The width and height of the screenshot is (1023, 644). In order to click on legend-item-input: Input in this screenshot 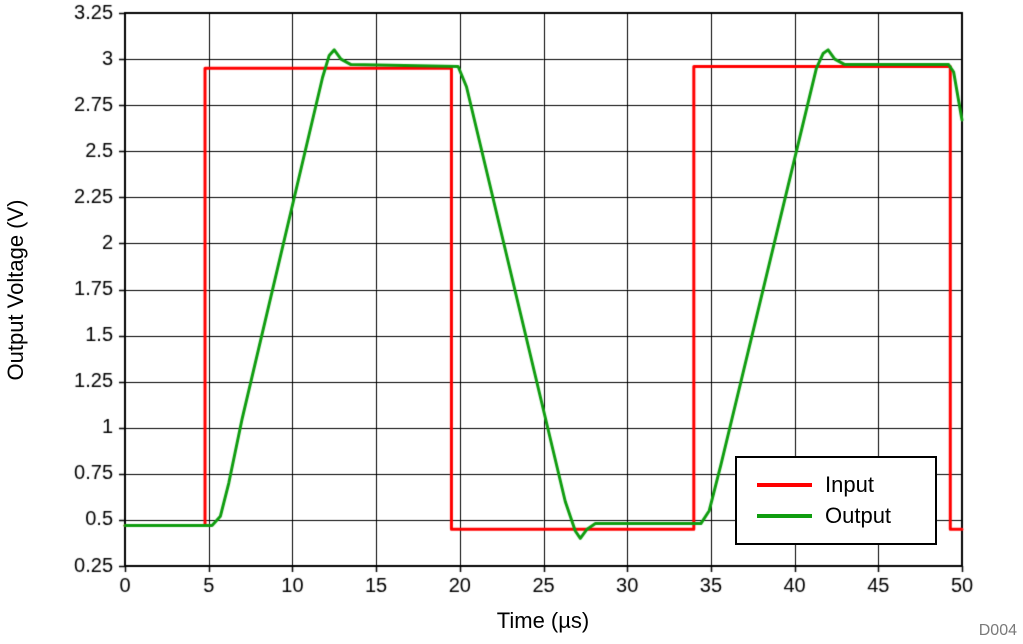, I will do `click(846, 485)`.